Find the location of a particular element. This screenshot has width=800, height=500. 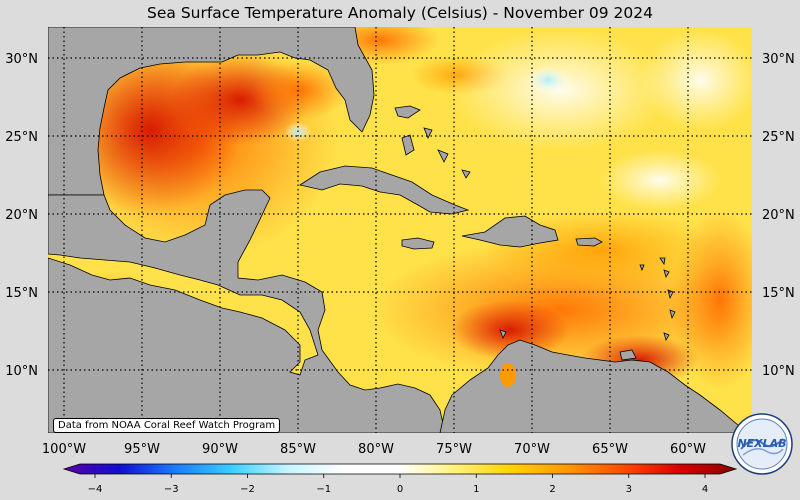

lon-label: 65°W is located at coordinates (610, 449).